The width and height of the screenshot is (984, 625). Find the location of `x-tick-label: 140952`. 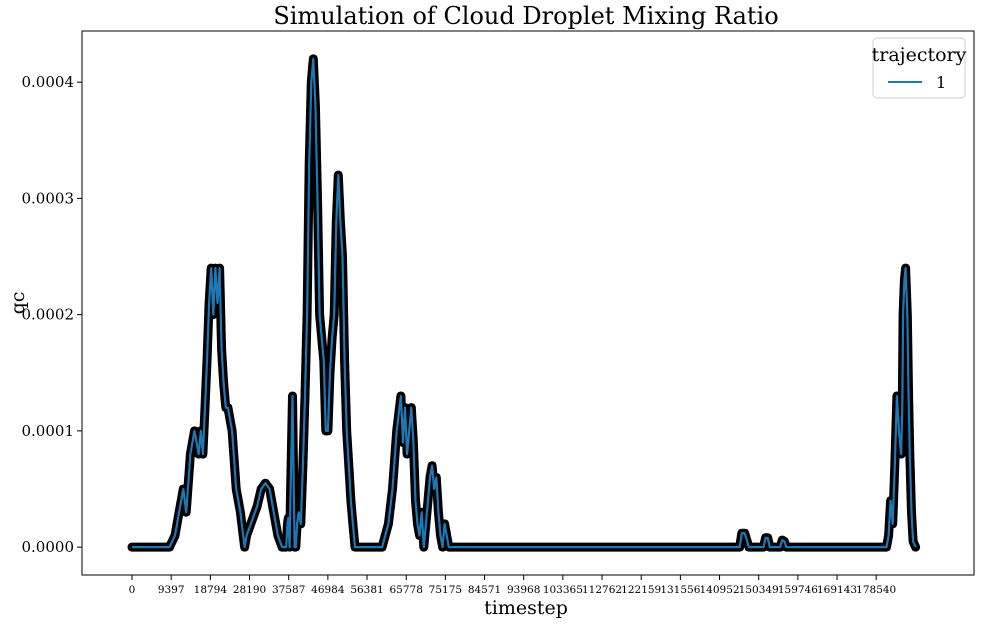

x-tick-label: 140952 is located at coordinates (719, 590).